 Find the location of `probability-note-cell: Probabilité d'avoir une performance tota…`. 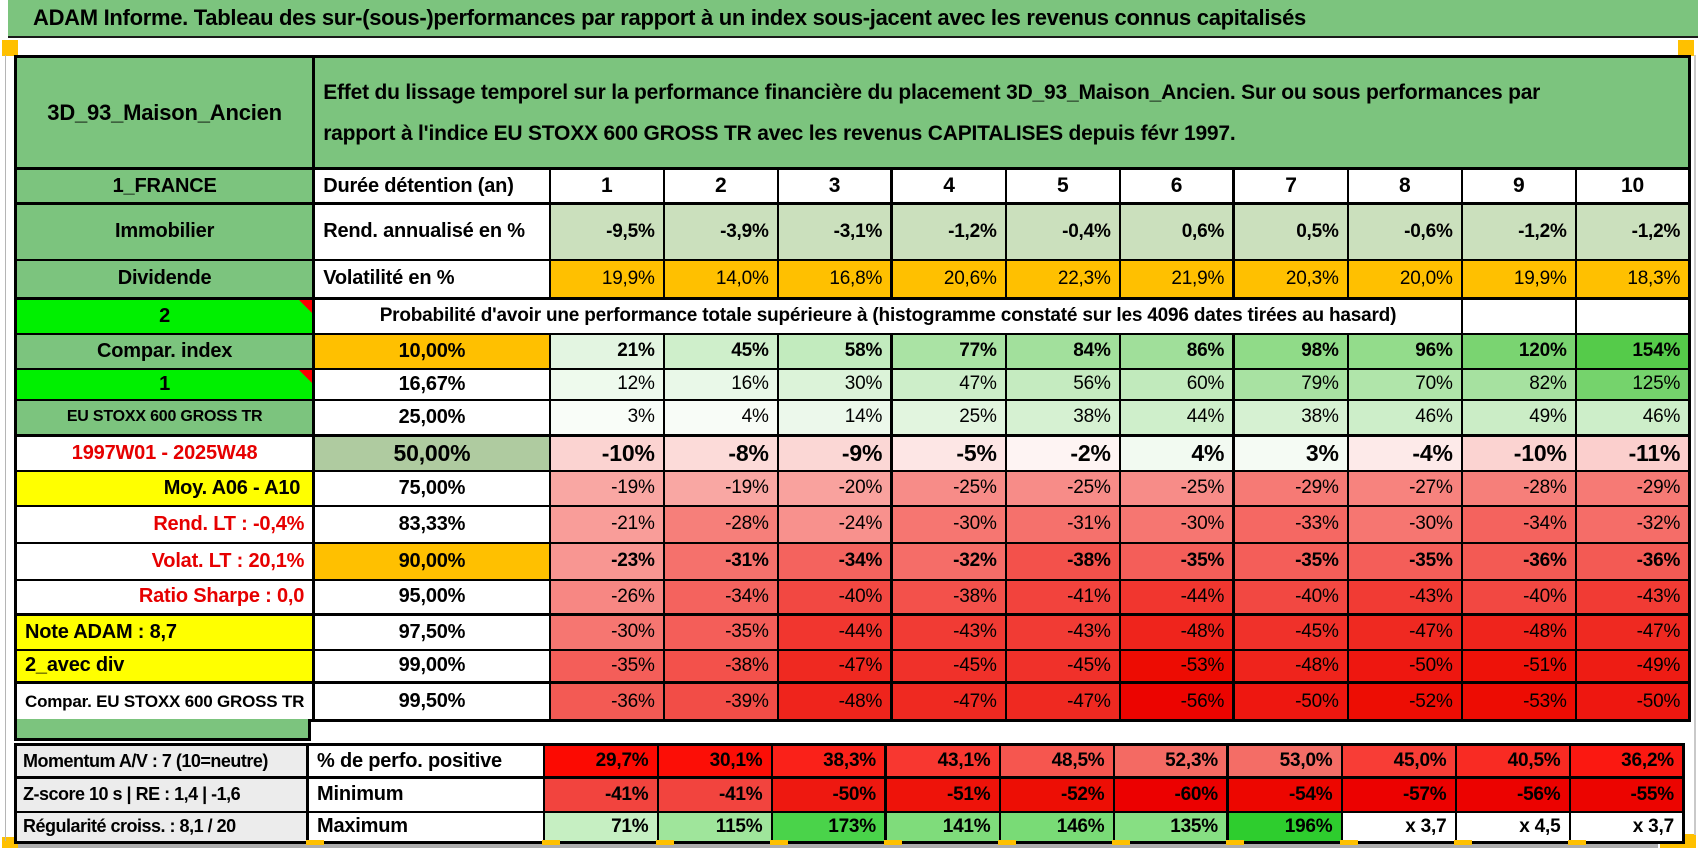

probability-note-cell: Probabilité d'avoir une performance tota… is located at coordinates (887, 316).